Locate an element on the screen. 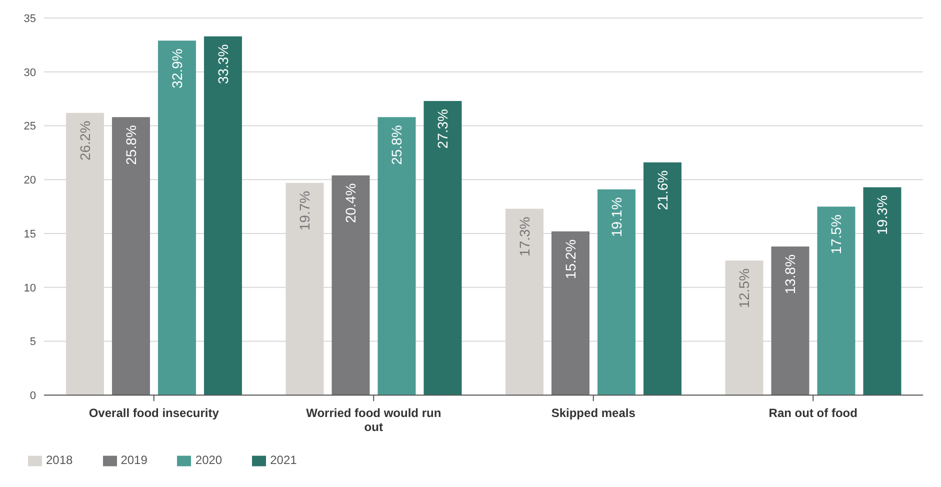 The width and height of the screenshot is (941, 487). data-label: 21.6% is located at coordinates (662, 190).